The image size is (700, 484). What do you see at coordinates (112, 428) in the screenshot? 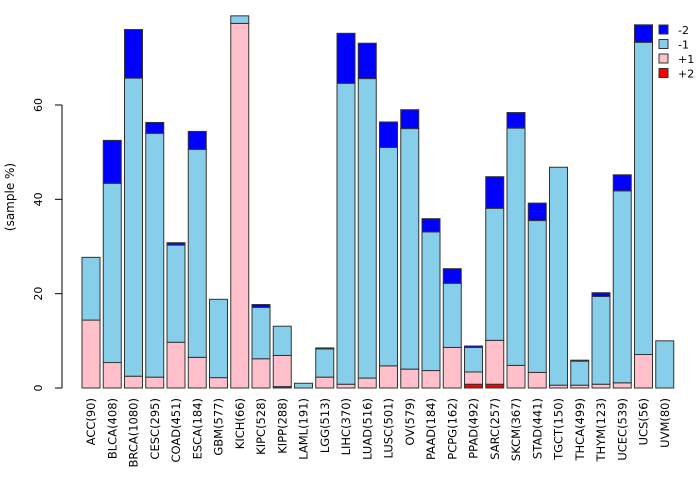
I see `x-tick-label: BLCA(408)` at bounding box center [112, 428].